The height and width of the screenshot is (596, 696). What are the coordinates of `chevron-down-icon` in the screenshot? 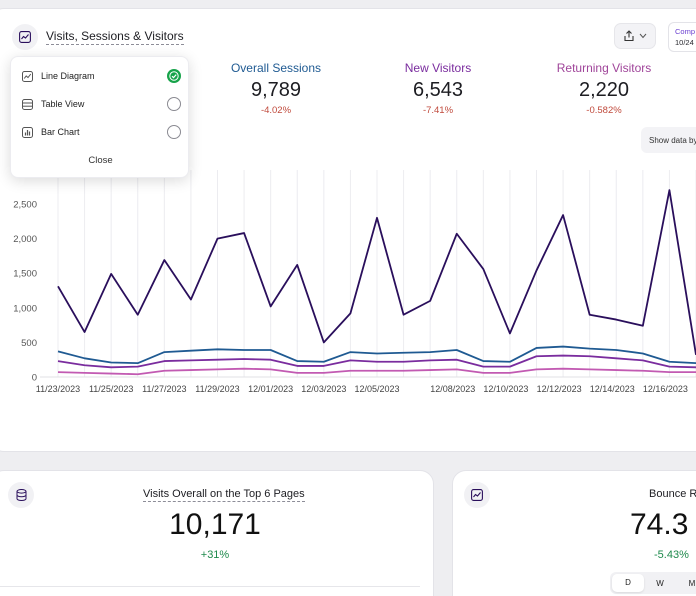 It's located at (643, 36).